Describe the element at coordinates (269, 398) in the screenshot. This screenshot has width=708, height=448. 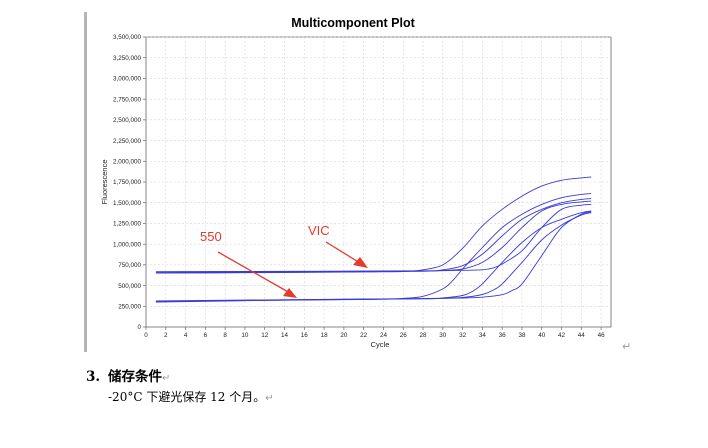
I see `body-return-mark: ↵` at that location.